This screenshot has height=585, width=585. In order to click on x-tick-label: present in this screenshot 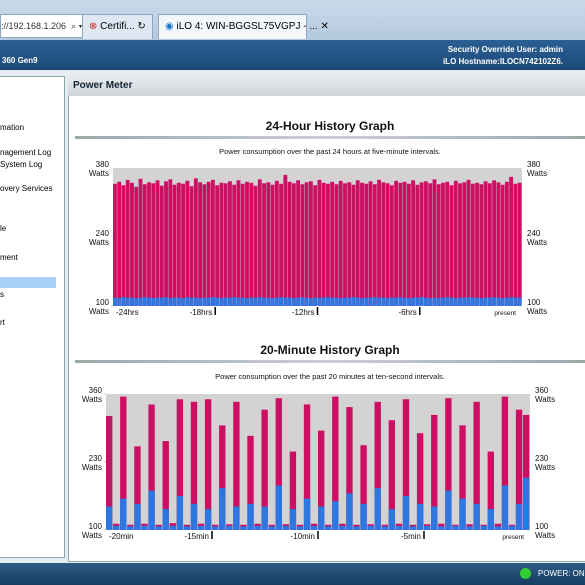, I will do `click(505, 313)`.